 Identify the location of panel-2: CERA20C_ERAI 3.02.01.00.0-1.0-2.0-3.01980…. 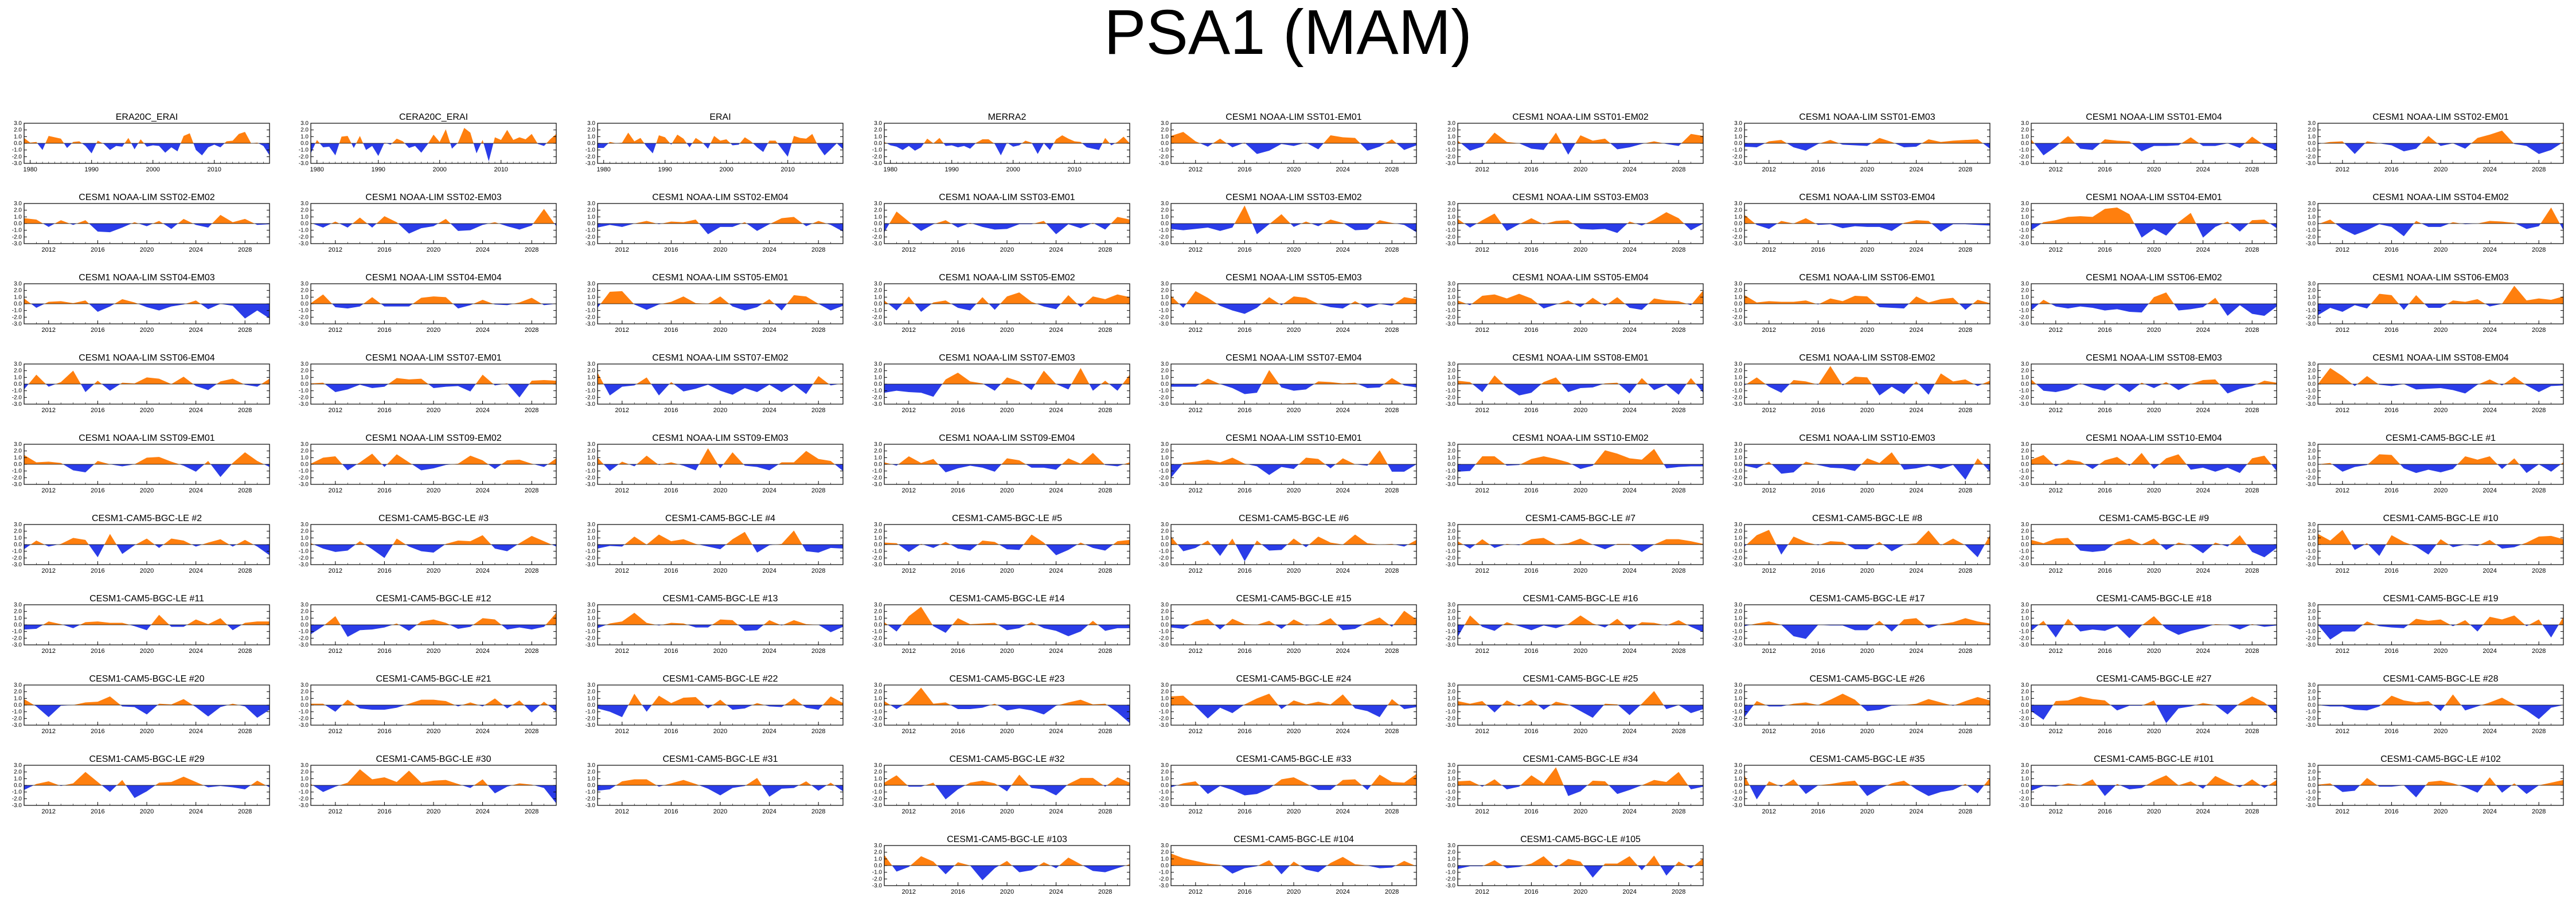
(428, 142).